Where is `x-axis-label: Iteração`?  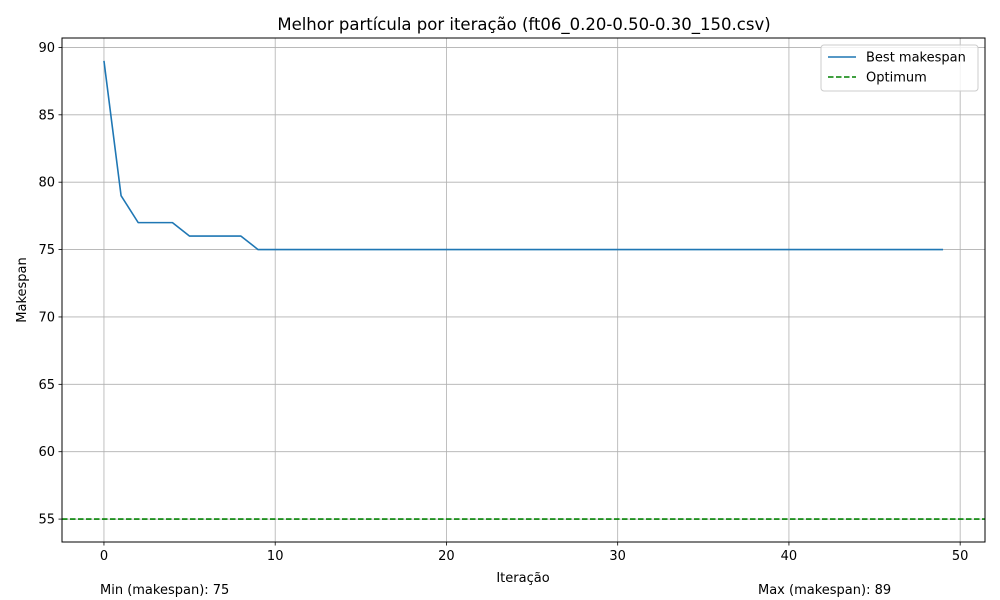 x-axis-label: Iteração is located at coordinates (522, 578).